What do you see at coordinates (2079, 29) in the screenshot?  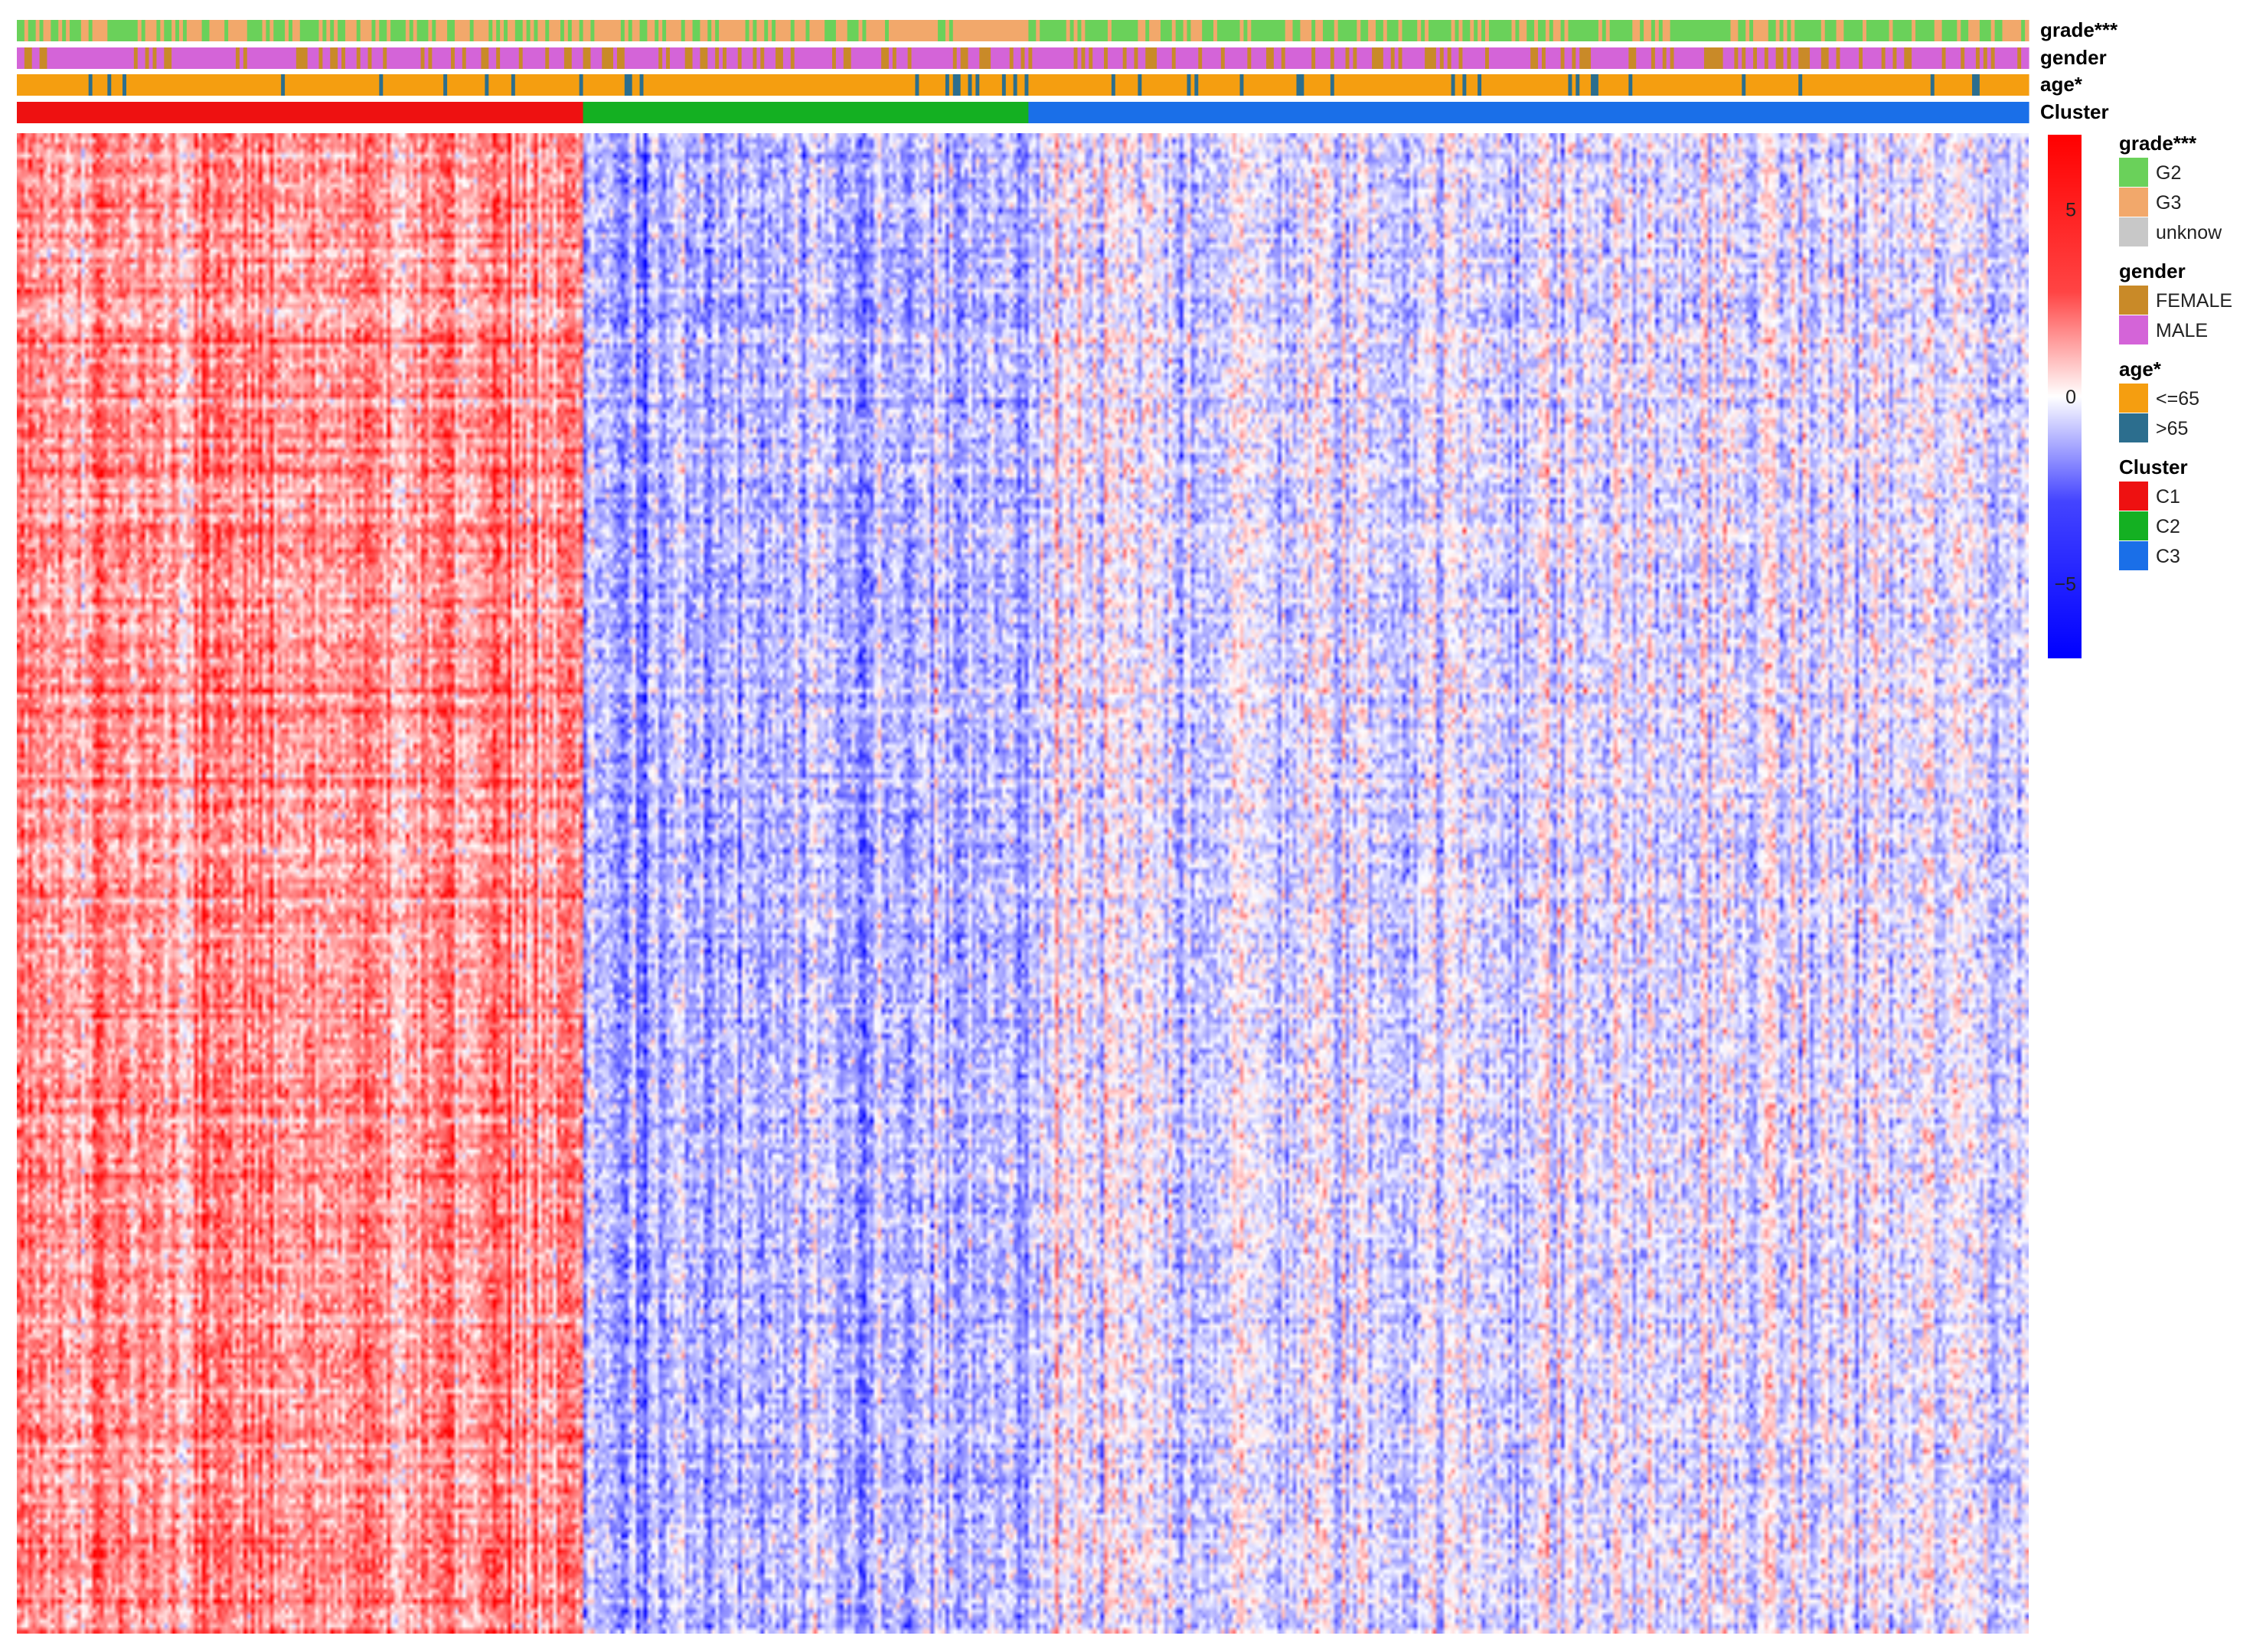 I see `track-label-grade: grade***` at bounding box center [2079, 29].